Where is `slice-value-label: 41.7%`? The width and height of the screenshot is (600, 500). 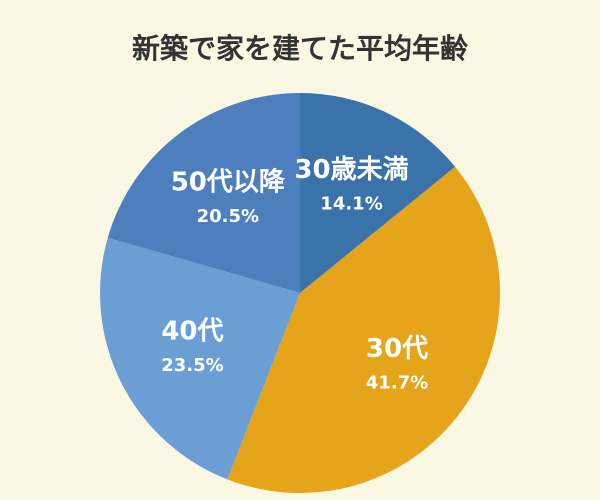
slice-value-label: 41.7% is located at coordinates (397, 383).